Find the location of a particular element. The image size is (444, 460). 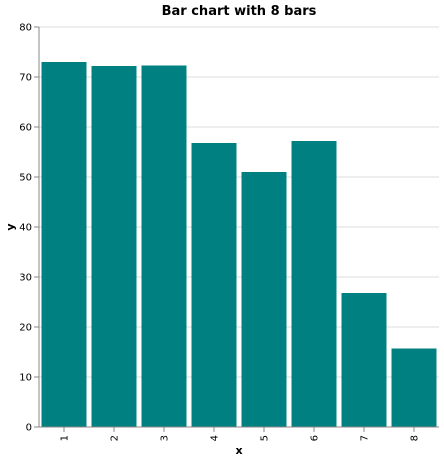

x-axis-ticks: 1 2 3 4 5 6 7 8 is located at coordinates (240, 434).